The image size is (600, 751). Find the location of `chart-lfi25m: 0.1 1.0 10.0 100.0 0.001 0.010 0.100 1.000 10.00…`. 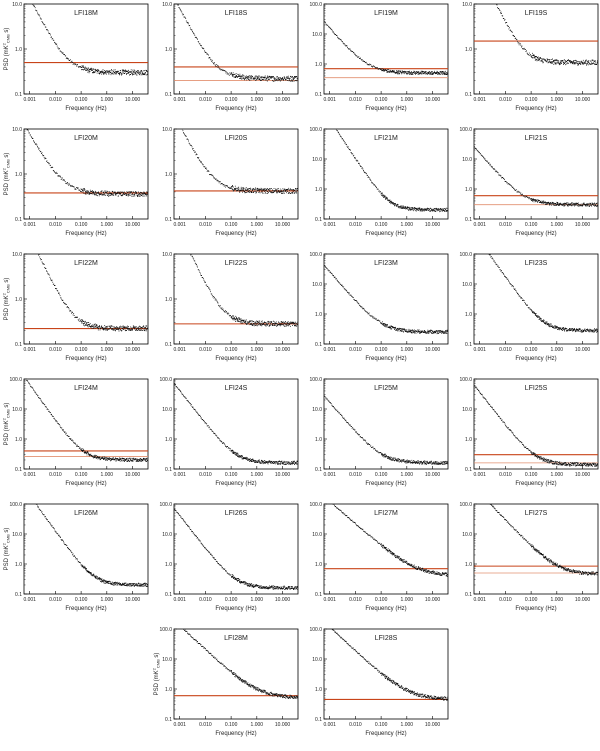

chart-lfi25m: 0.1 1.0 10.0 100.0 0.001 0.010 0.100 1.000 10.00… is located at coordinates (379, 432).